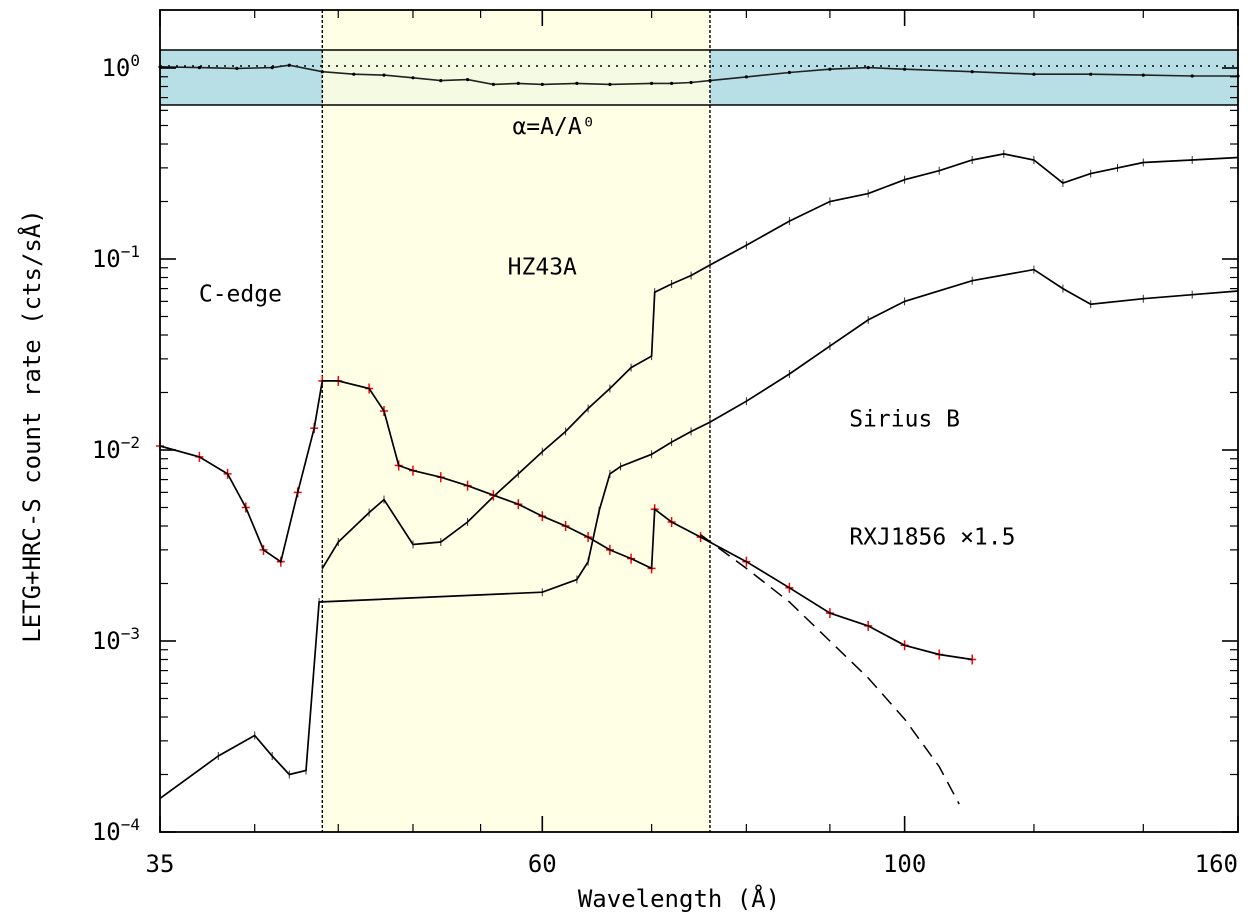 The width and height of the screenshot is (1258, 916). Describe the element at coordinates (904, 419) in the screenshot. I see `annotation-label: Sirius B` at that location.